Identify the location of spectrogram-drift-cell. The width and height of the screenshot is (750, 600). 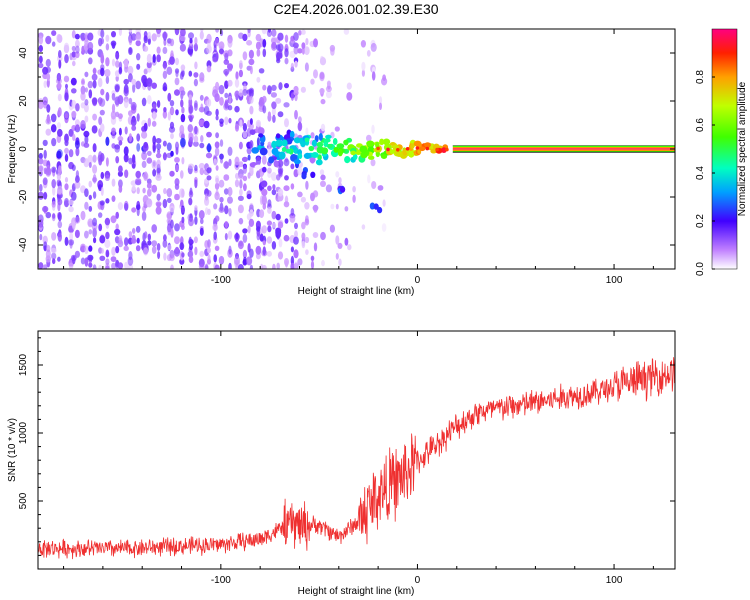
(376, 206).